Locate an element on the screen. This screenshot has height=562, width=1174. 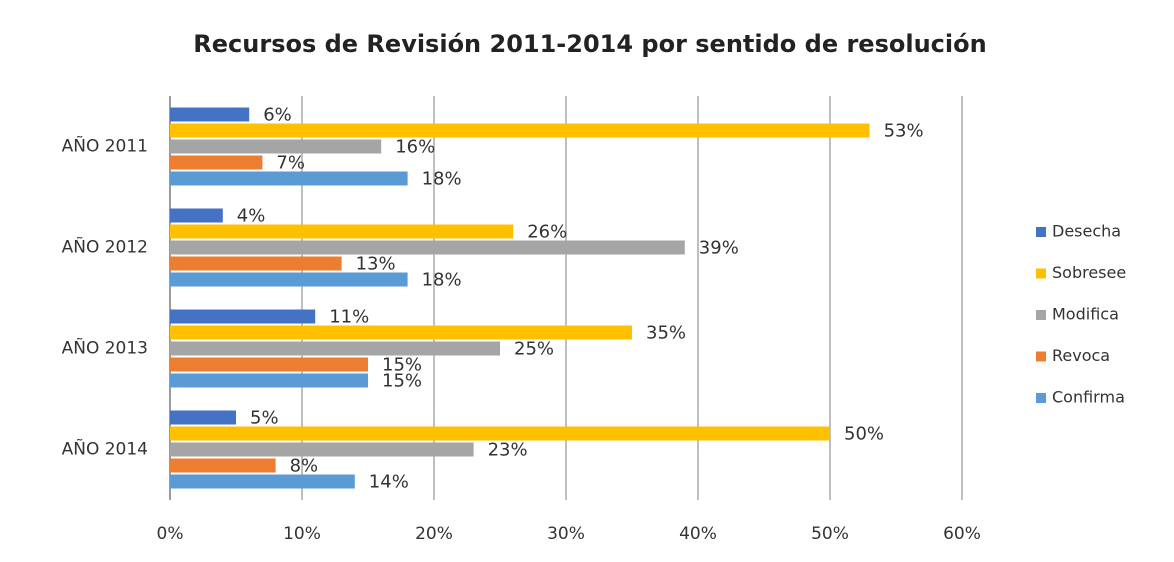
data-label: 11% is located at coordinates (349, 317).